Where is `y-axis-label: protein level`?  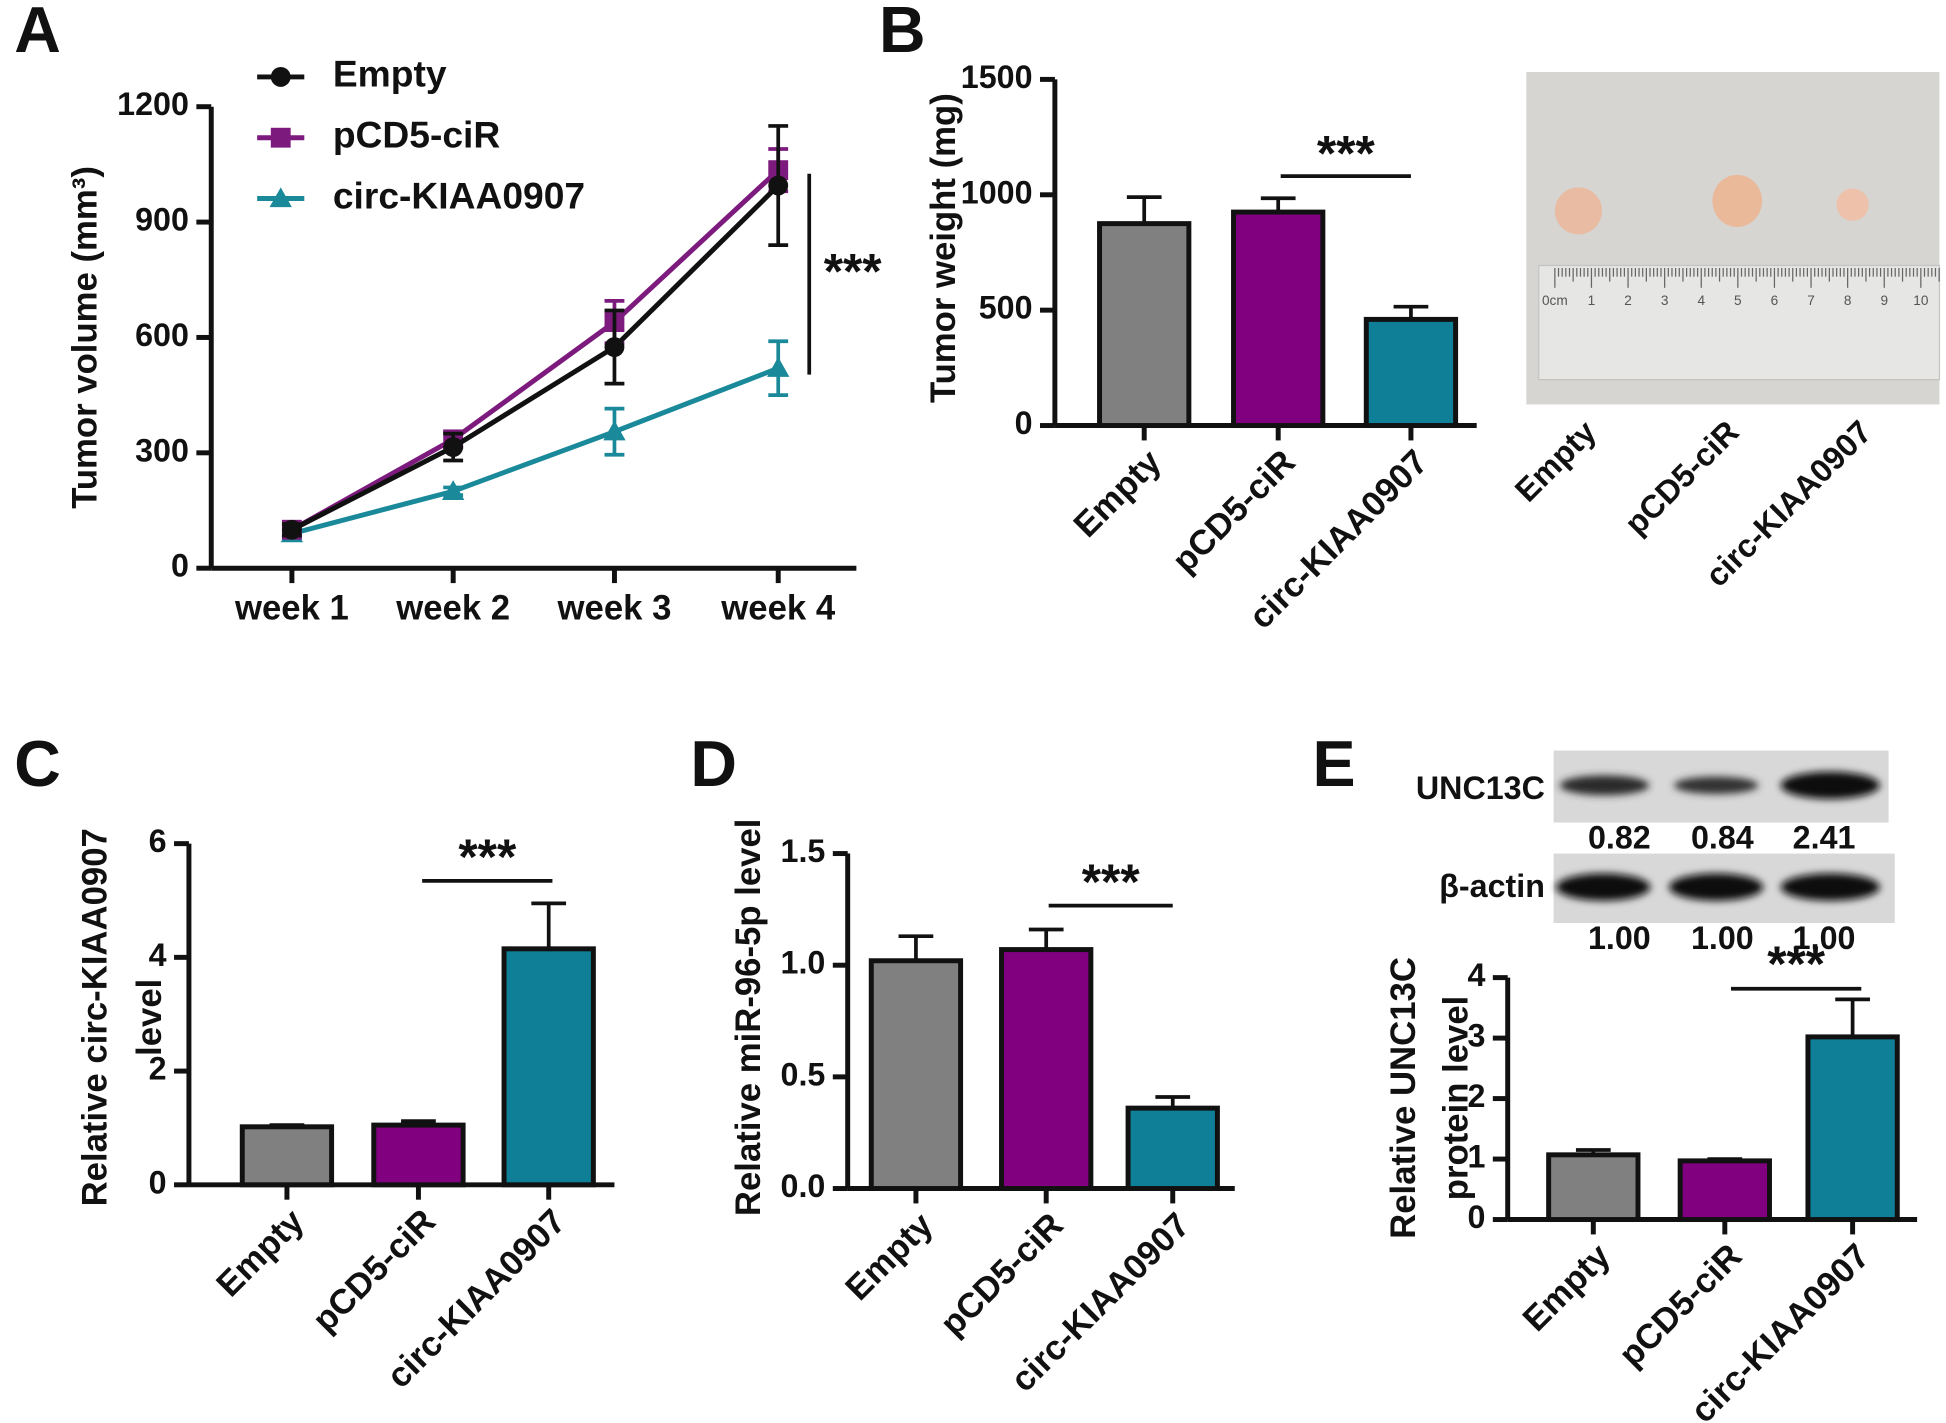 y-axis-label: protein level is located at coordinates (1456, 1098).